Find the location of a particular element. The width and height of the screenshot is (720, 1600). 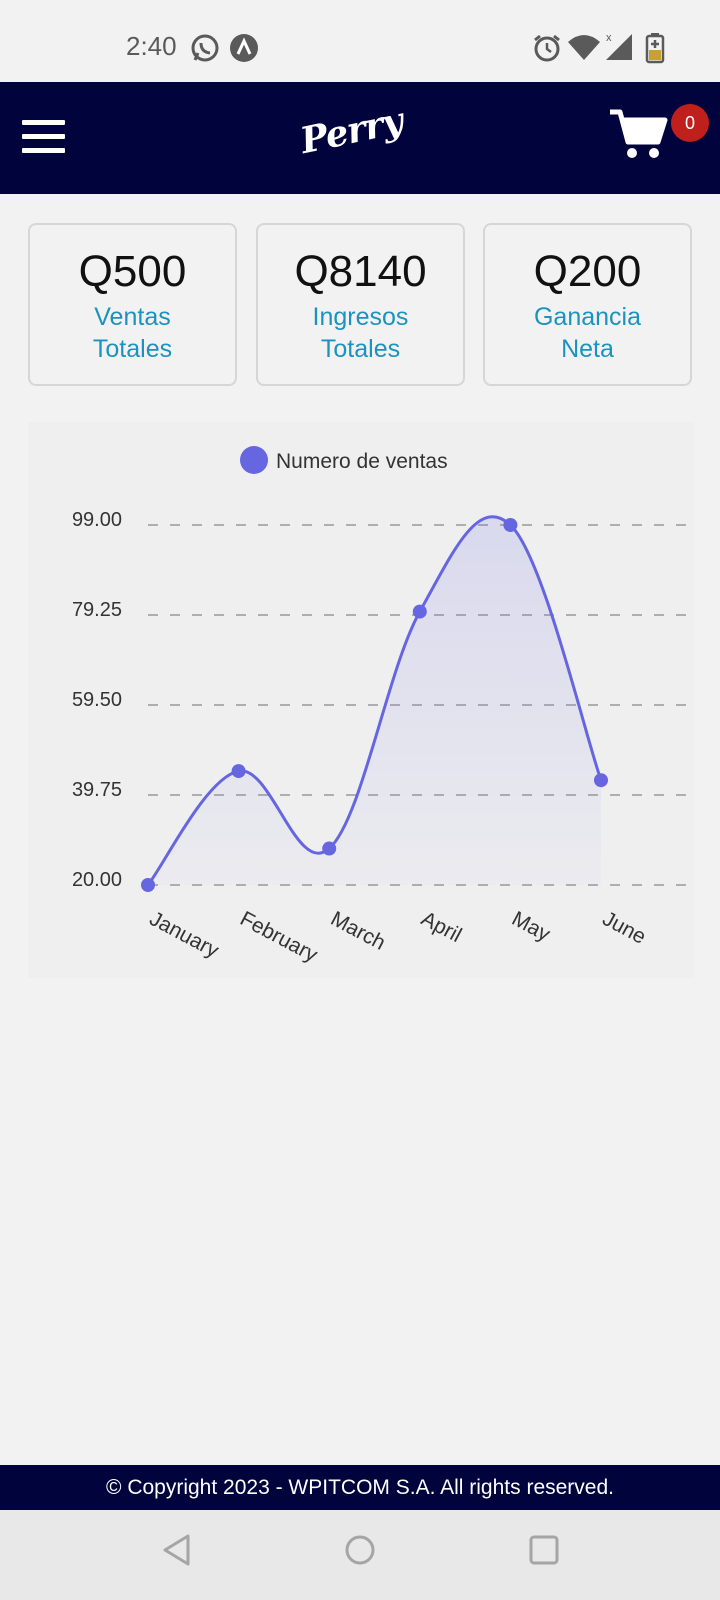

alarm-icon is located at coordinates (547, 48).